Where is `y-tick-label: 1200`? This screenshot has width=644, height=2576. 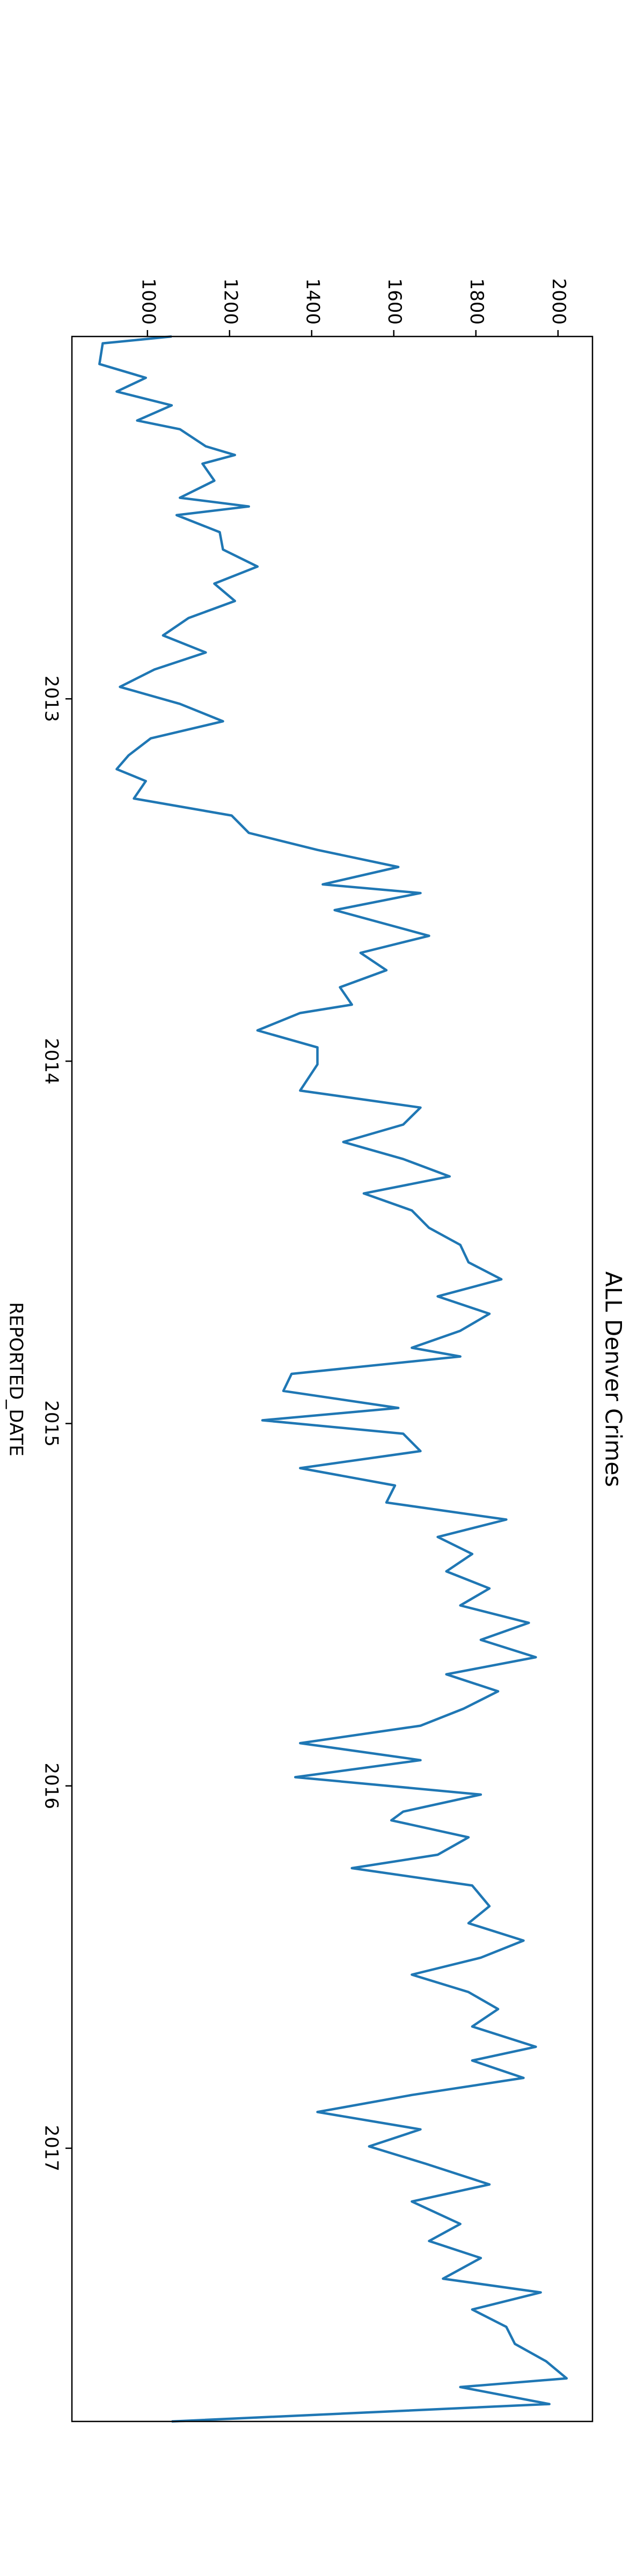 y-tick-label: 1200 is located at coordinates (230, 301).